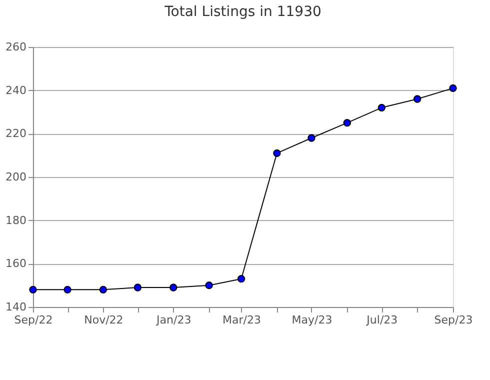 This screenshot has width=490, height=380. Describe the element at coordinates (16, 307) in the screenshot. I see `y-tick-label: 140` at that location.